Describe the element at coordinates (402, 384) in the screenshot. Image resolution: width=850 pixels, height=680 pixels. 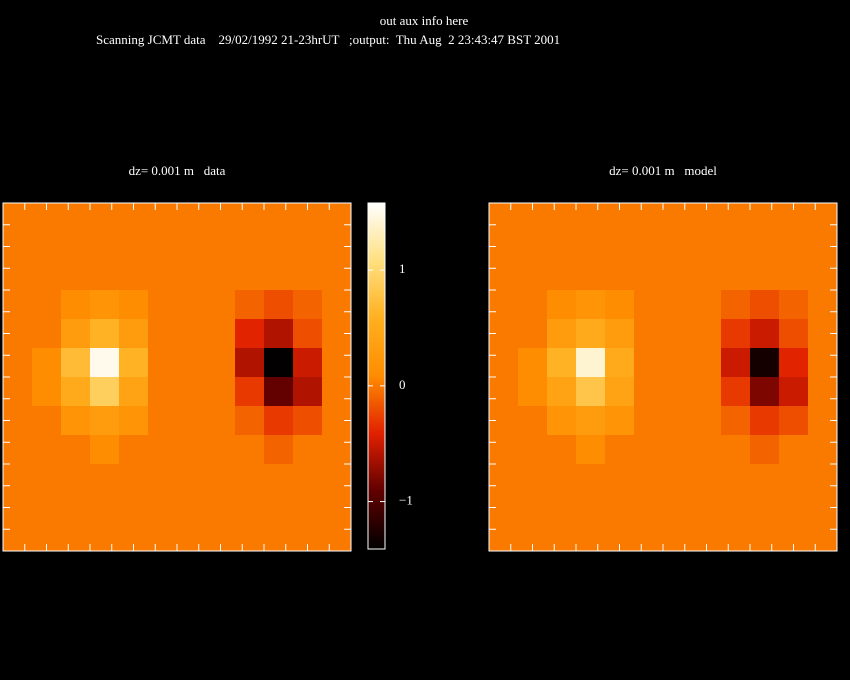
I see `colorbar-tick-label: 0` at that location.